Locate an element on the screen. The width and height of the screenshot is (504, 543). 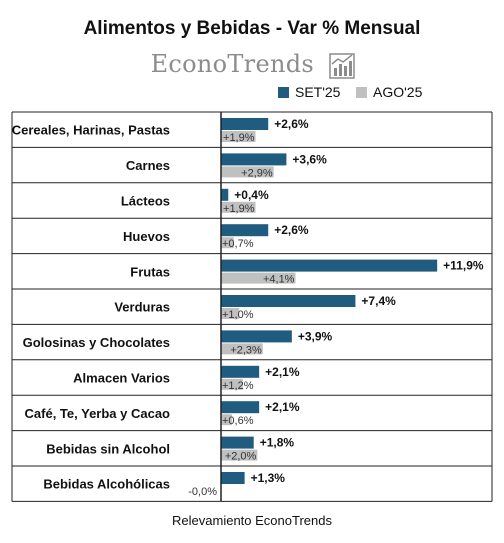
data-label-ago25-verduras: +1,0% is located at coordinates (238, 315).